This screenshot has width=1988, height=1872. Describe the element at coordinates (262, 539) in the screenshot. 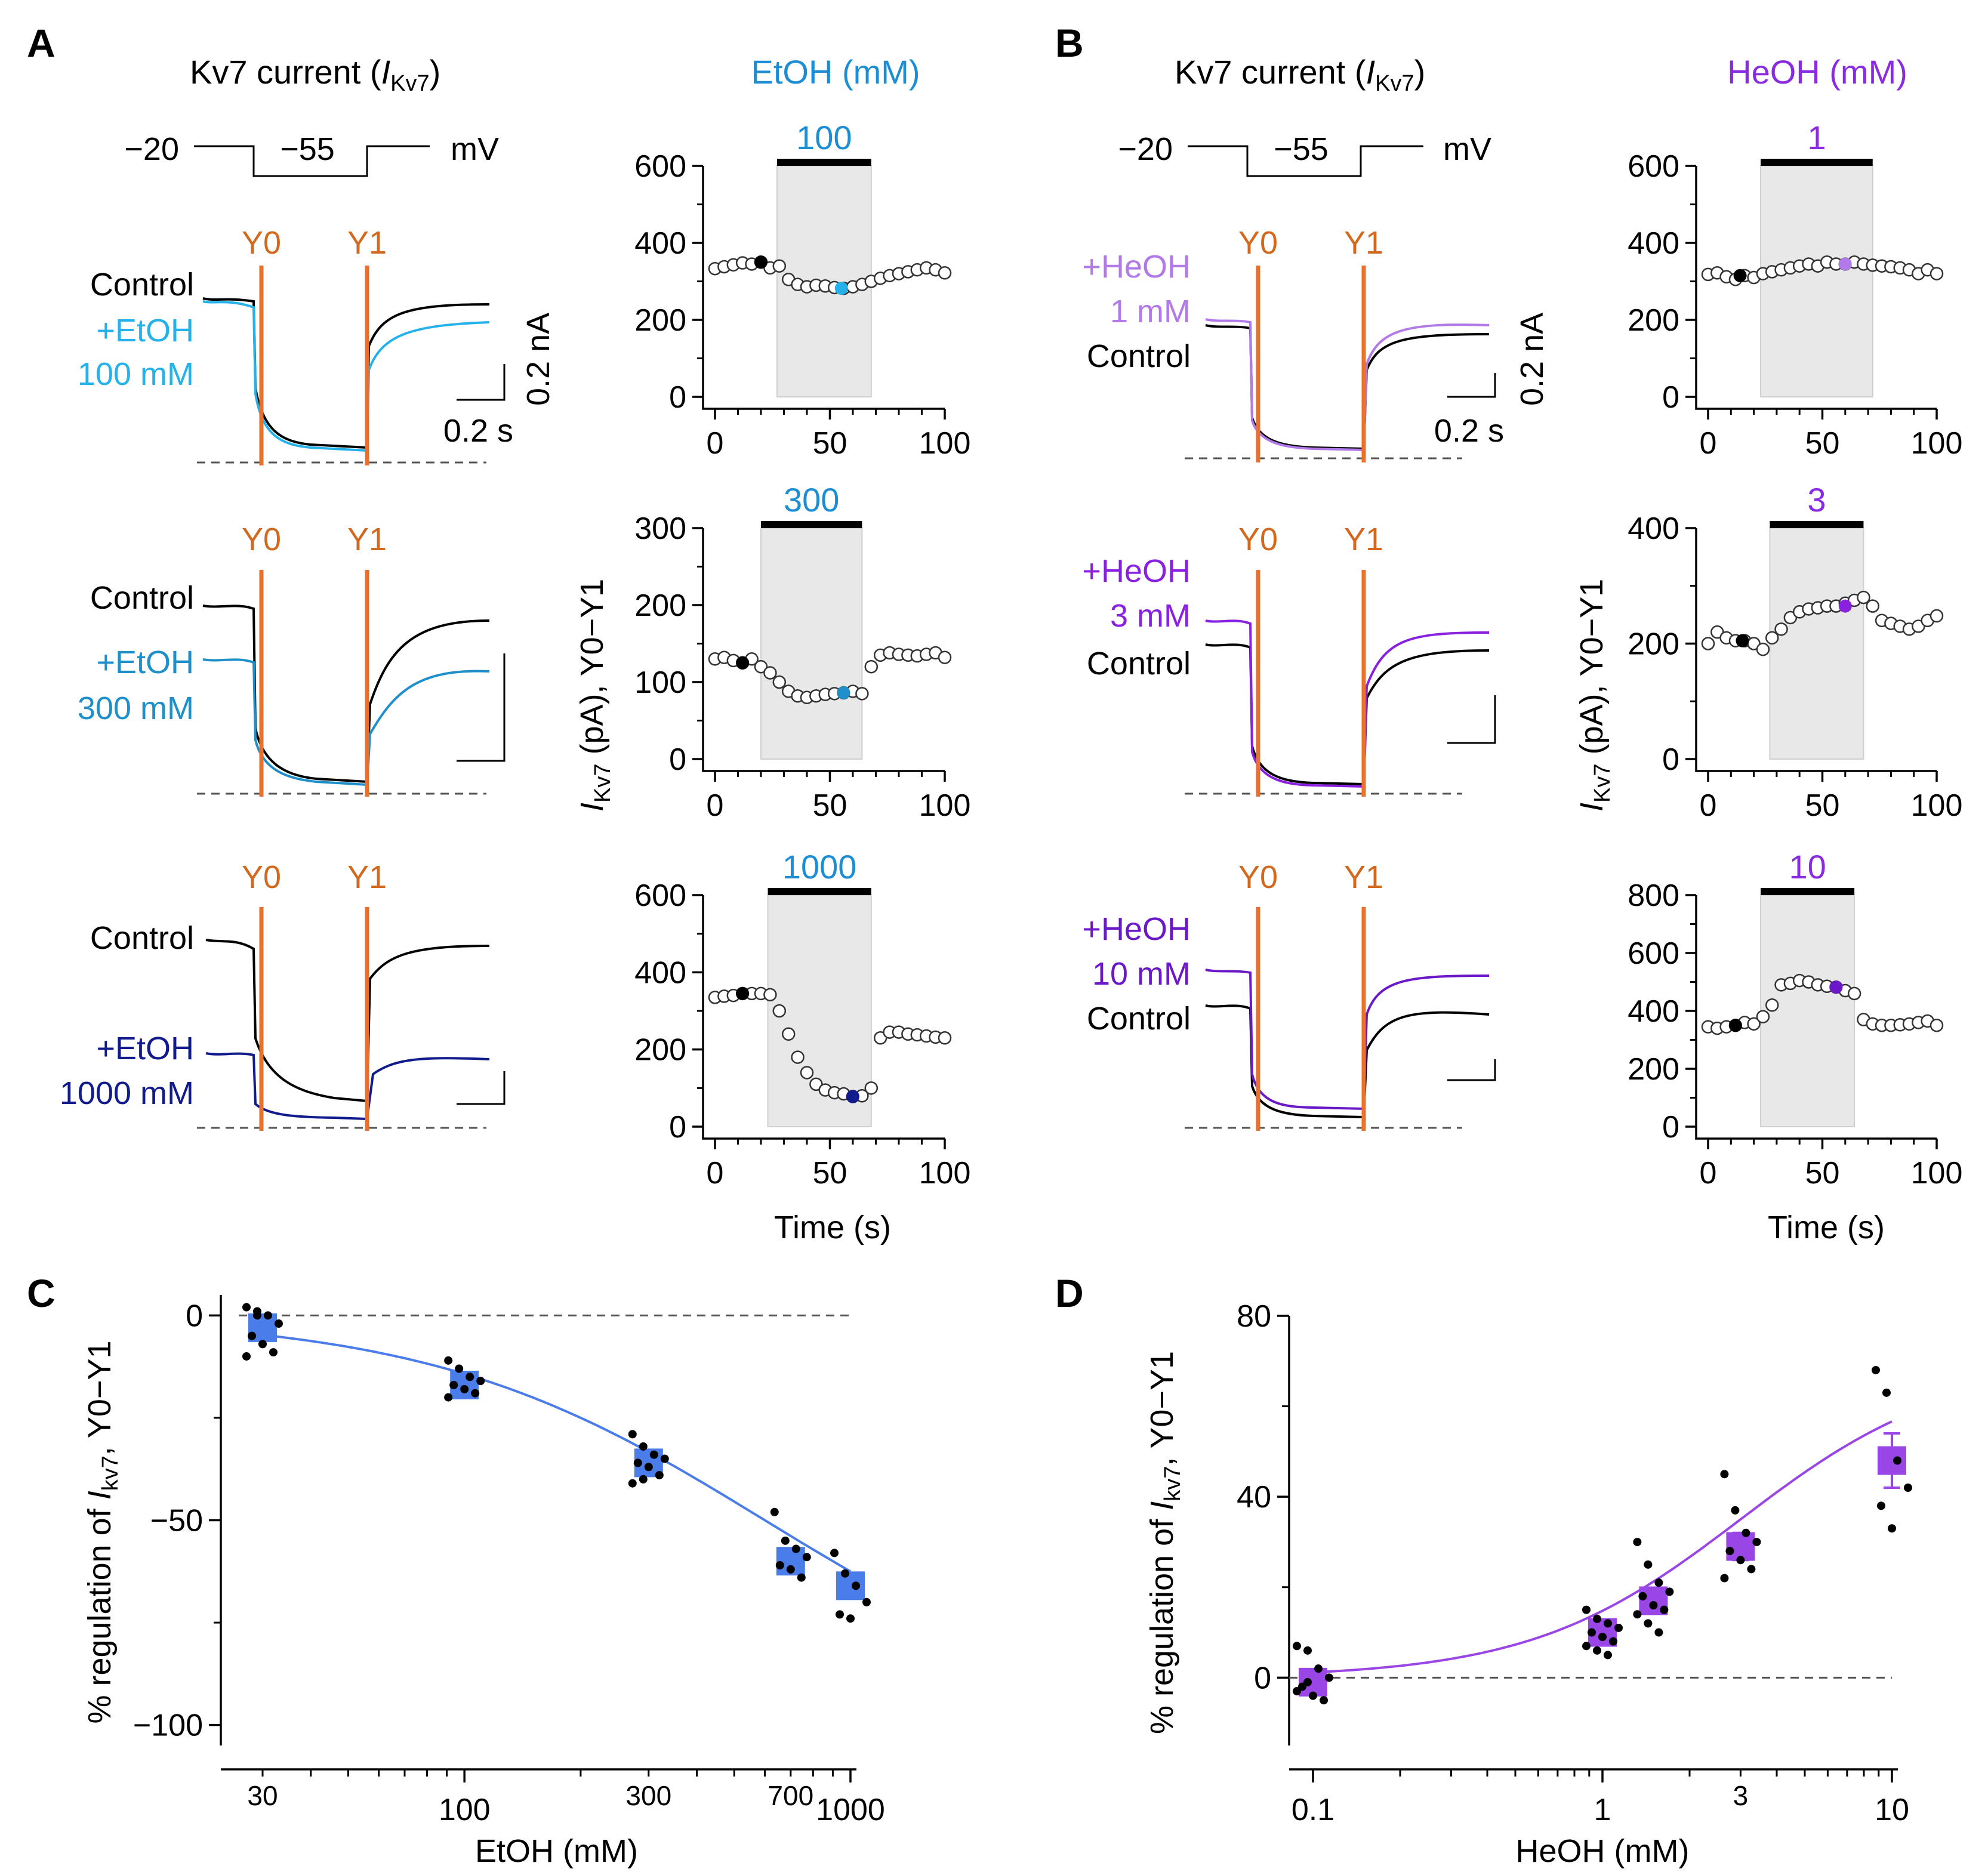

I see `a-row2-y0-label: Y0` at that location.